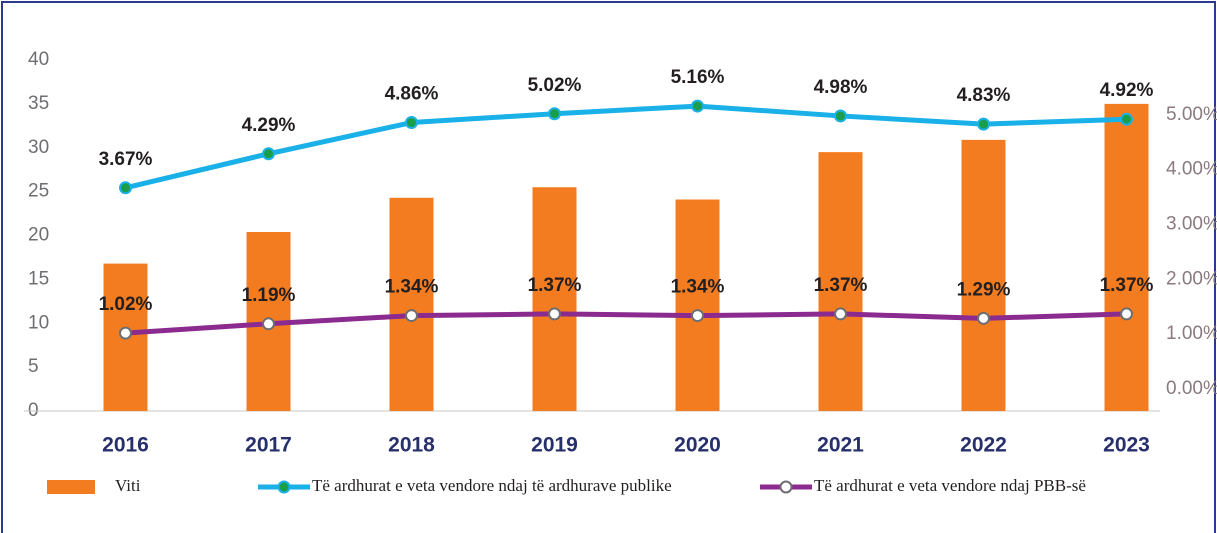 The height and width of the screenshot is (533, 1217). What do you see at coordinates (984, 289) in the screenshot?
I see `data-label: 1.29%` at bounding box center [984, 289].